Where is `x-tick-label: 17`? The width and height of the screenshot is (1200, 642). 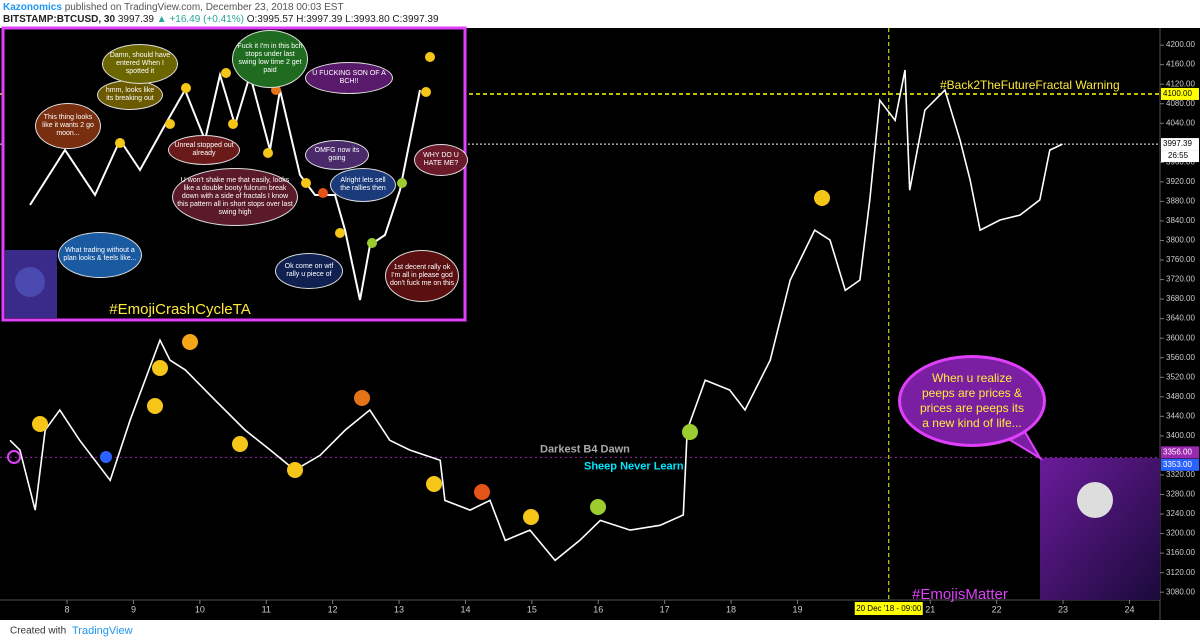
x-tick-label: 17 is located at coordinates (665, 609).